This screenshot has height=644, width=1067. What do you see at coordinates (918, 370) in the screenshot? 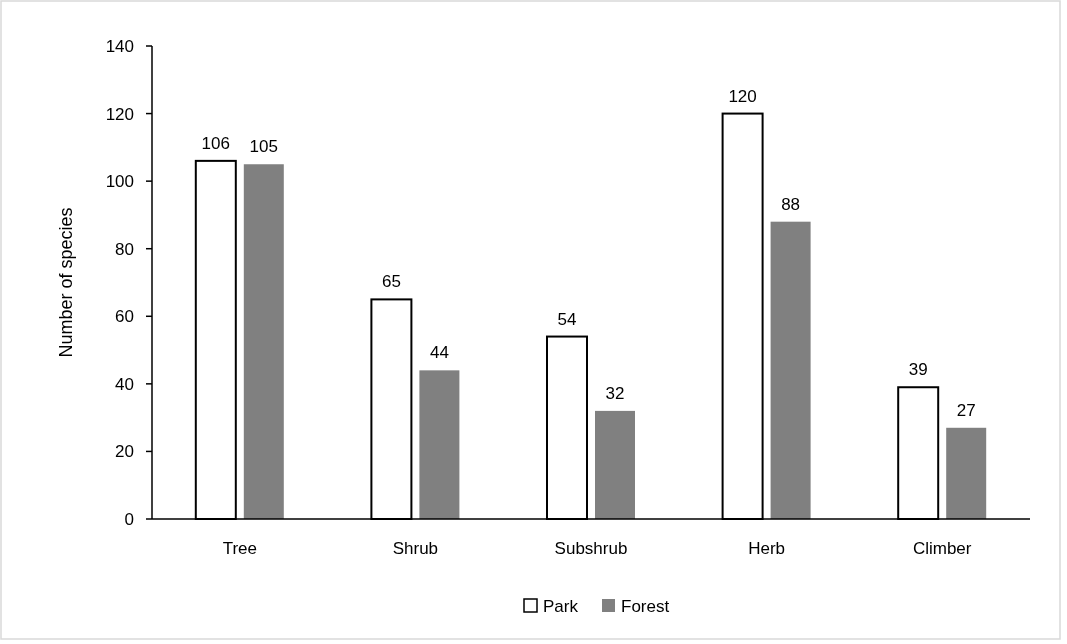
I see `data-label: 39` at bounding box center [918, 370].